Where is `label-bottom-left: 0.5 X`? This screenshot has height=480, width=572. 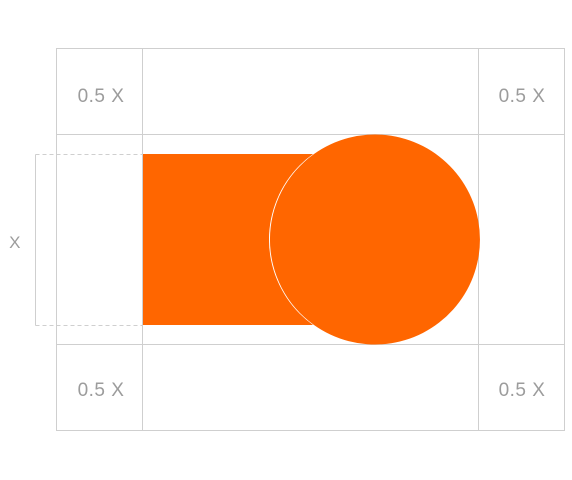
label-bottom-left: 0.5 X is located at coordinates (101, 390).